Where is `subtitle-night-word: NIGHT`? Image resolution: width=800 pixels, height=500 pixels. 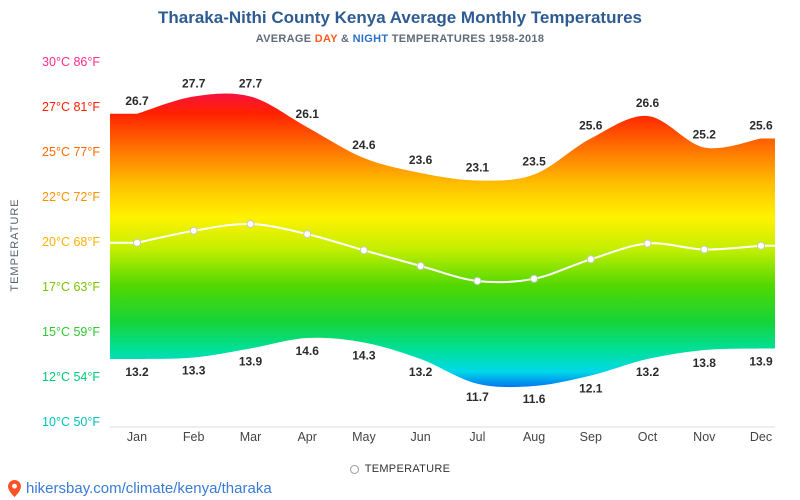
subtitle-night-word: NIGHT is located at coordinates (370, 39).